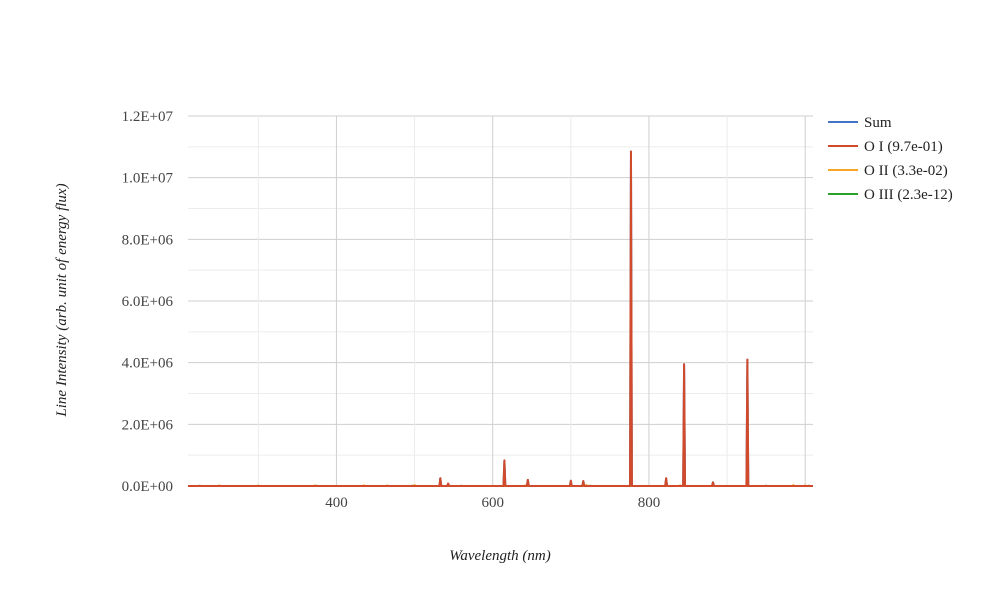  What do you see at coordinates (148, 425) in the screenshot?
I see `y-tick-label: 2.0E+06` at bounding box center [148, 425].